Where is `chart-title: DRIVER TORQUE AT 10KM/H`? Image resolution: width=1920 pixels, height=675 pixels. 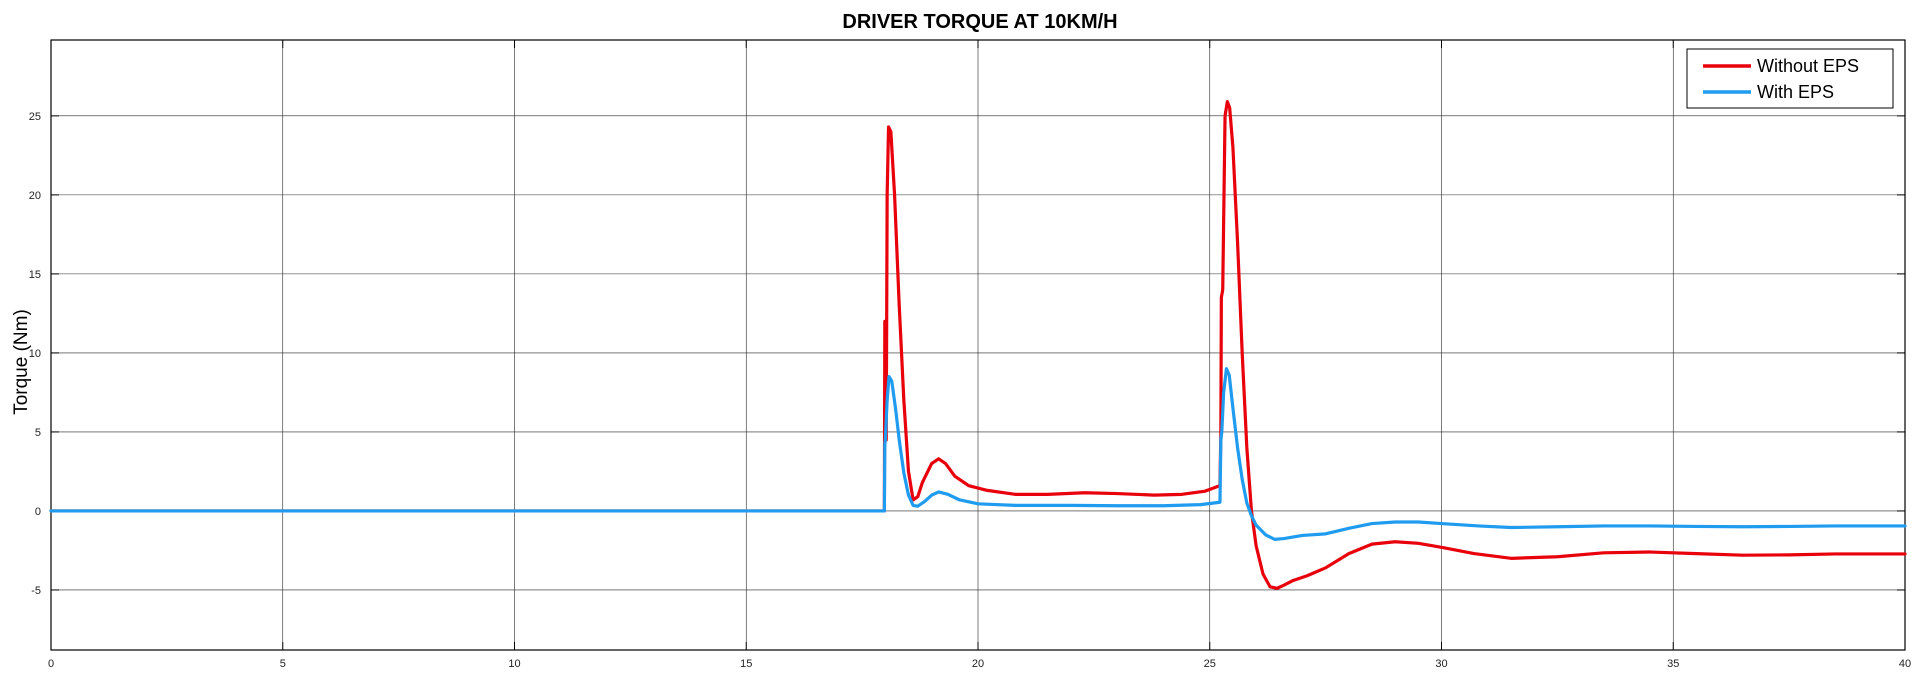 chart-title: DRIVER TORQUE AT 10KM/H is located at coordinates (979, 22).